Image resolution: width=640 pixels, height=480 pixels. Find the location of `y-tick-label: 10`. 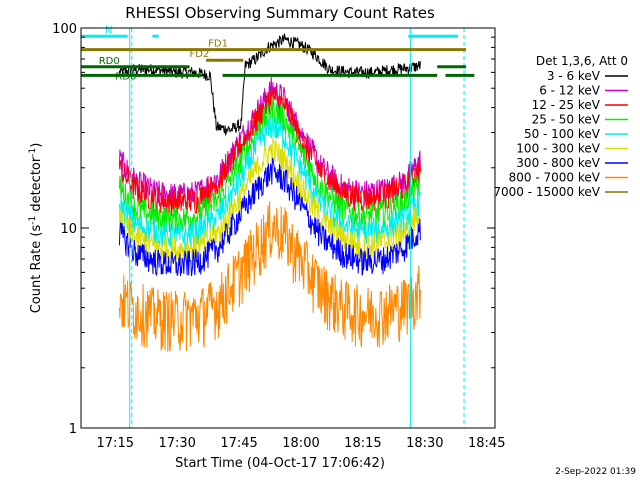

y-tick-label: 10 is located at coordinates (68, 229).